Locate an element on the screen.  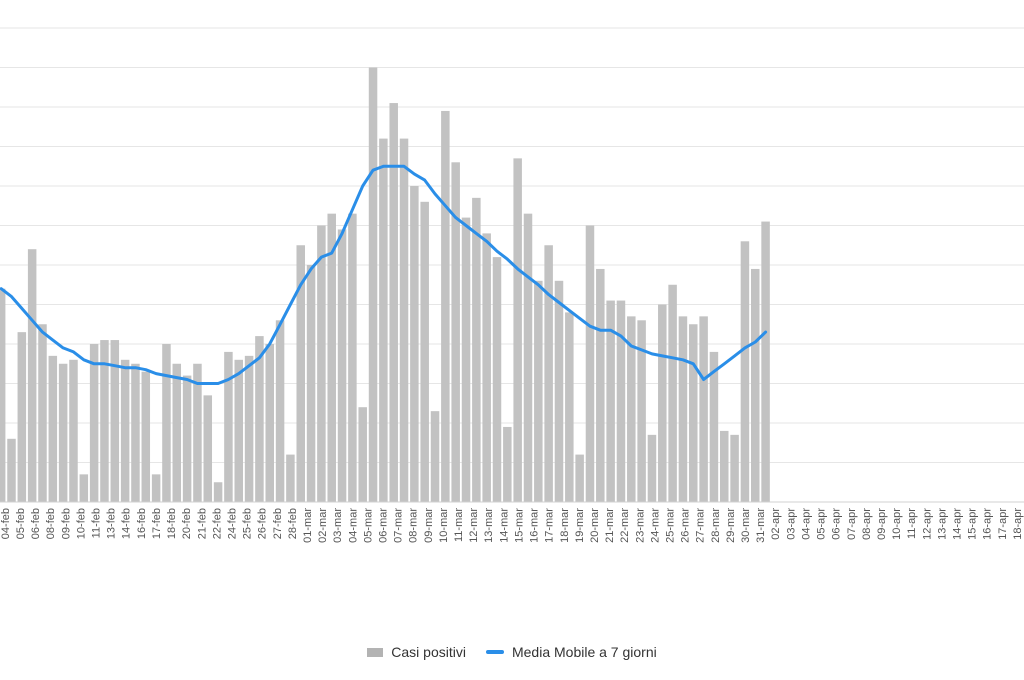
x-tick-label: 04-apr is located at coordinates (806, 524).